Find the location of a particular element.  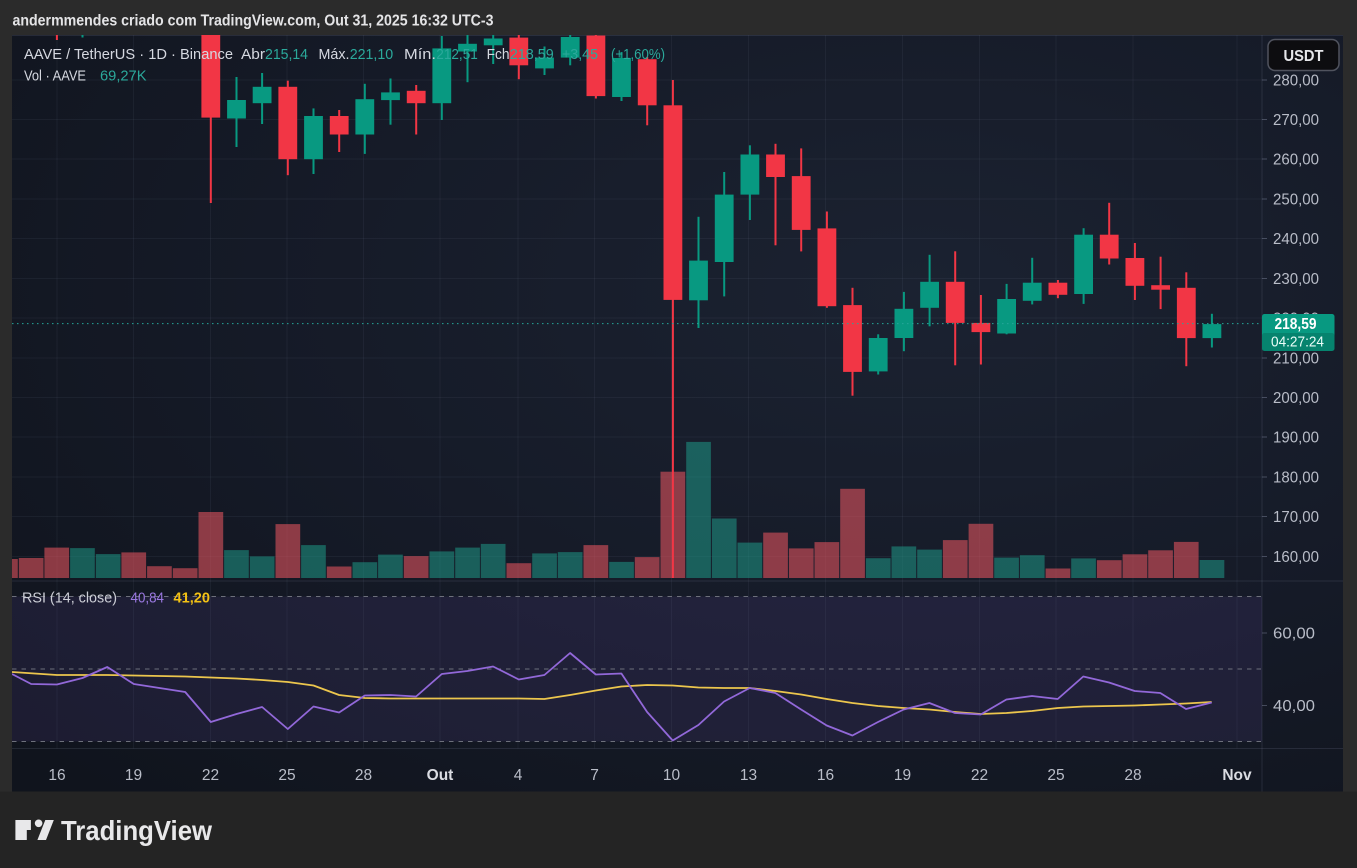

svg-text: 41,20 is located at coordinates (192, 598).